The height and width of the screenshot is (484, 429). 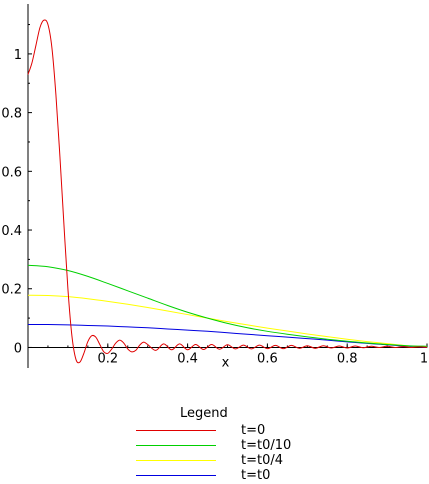 What do you see at coordinates (11, 114) in the screenshot?
I see `y-tick-label: 0.8` at bounding box center [11, 114].